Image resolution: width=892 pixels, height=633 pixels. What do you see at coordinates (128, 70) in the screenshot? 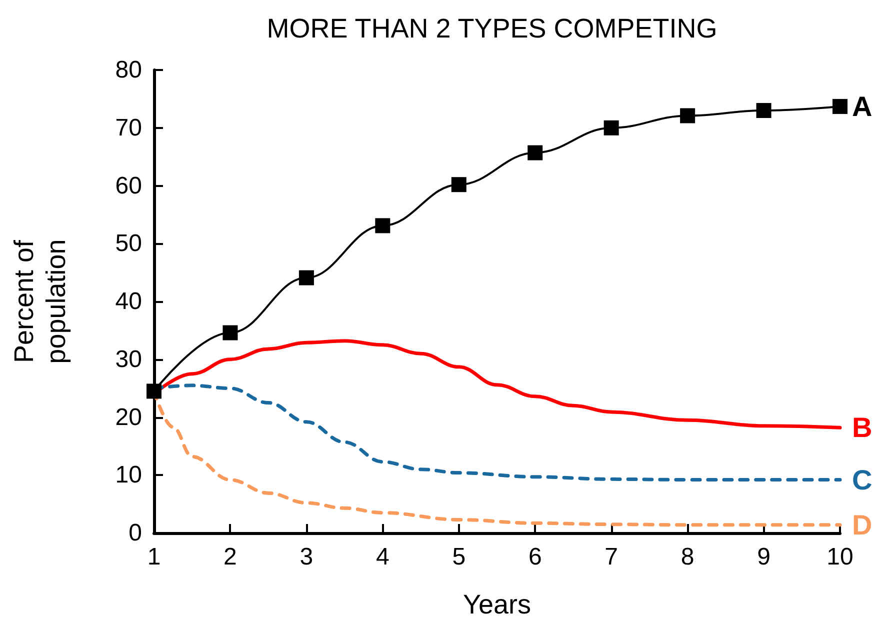
I see `y-tick-label: 80` at bounding box center [128, 70].